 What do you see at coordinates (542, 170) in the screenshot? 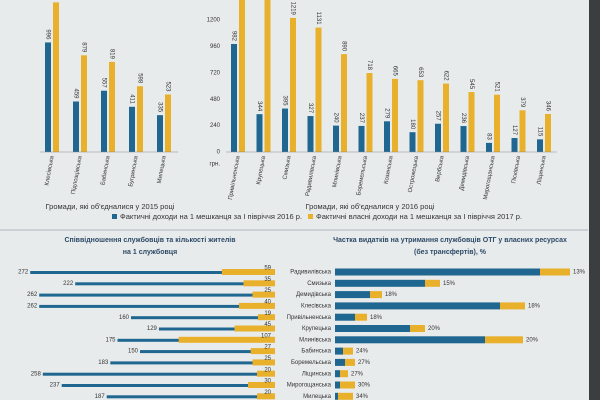
I see `x-tick-label: Ліщинська` at bounding box center [542, 170].